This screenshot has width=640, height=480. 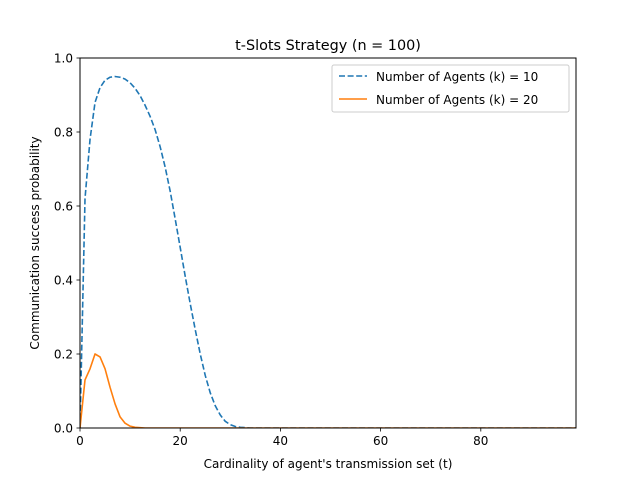 What do you see at coordinates (63, 58) in the screenshot?
I see `y-tick-label: 1.0` at bounding box center [63, 58].